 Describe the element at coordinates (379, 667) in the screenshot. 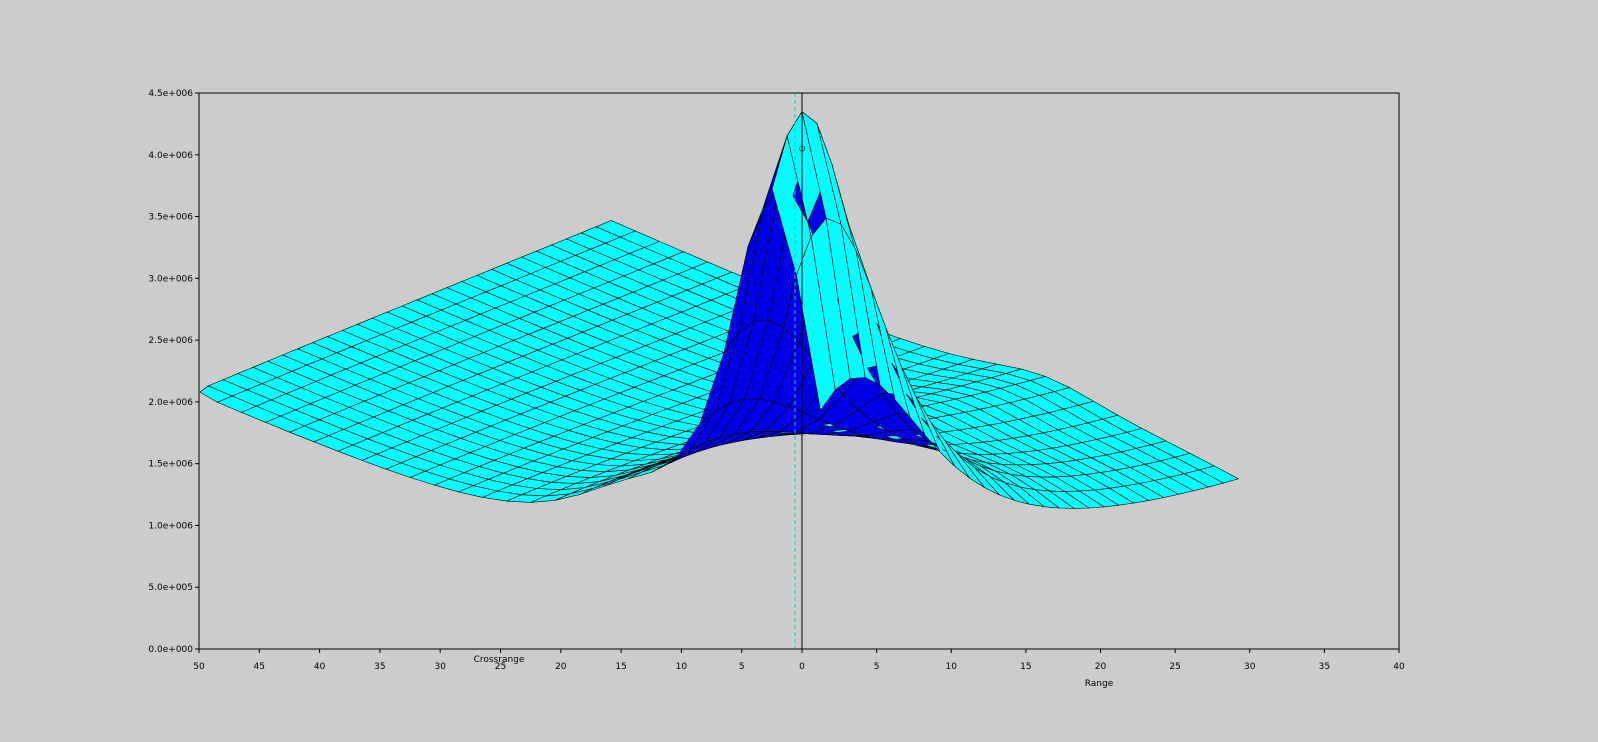

I see `crossrange-tick-label: 35` at that location.